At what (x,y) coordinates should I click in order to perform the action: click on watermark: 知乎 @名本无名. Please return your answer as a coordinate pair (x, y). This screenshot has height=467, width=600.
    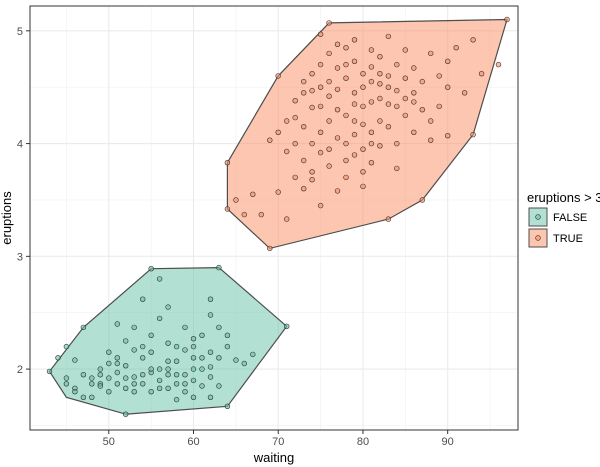
    Looking at the image, I should click on (535, 440).